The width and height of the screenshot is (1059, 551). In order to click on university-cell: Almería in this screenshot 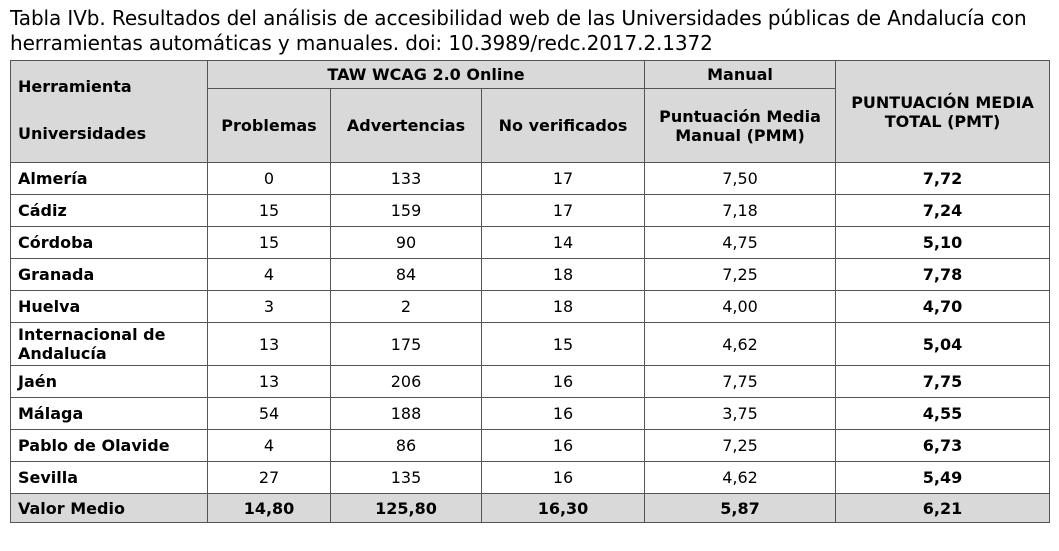, I will do `click(109, 178)`.